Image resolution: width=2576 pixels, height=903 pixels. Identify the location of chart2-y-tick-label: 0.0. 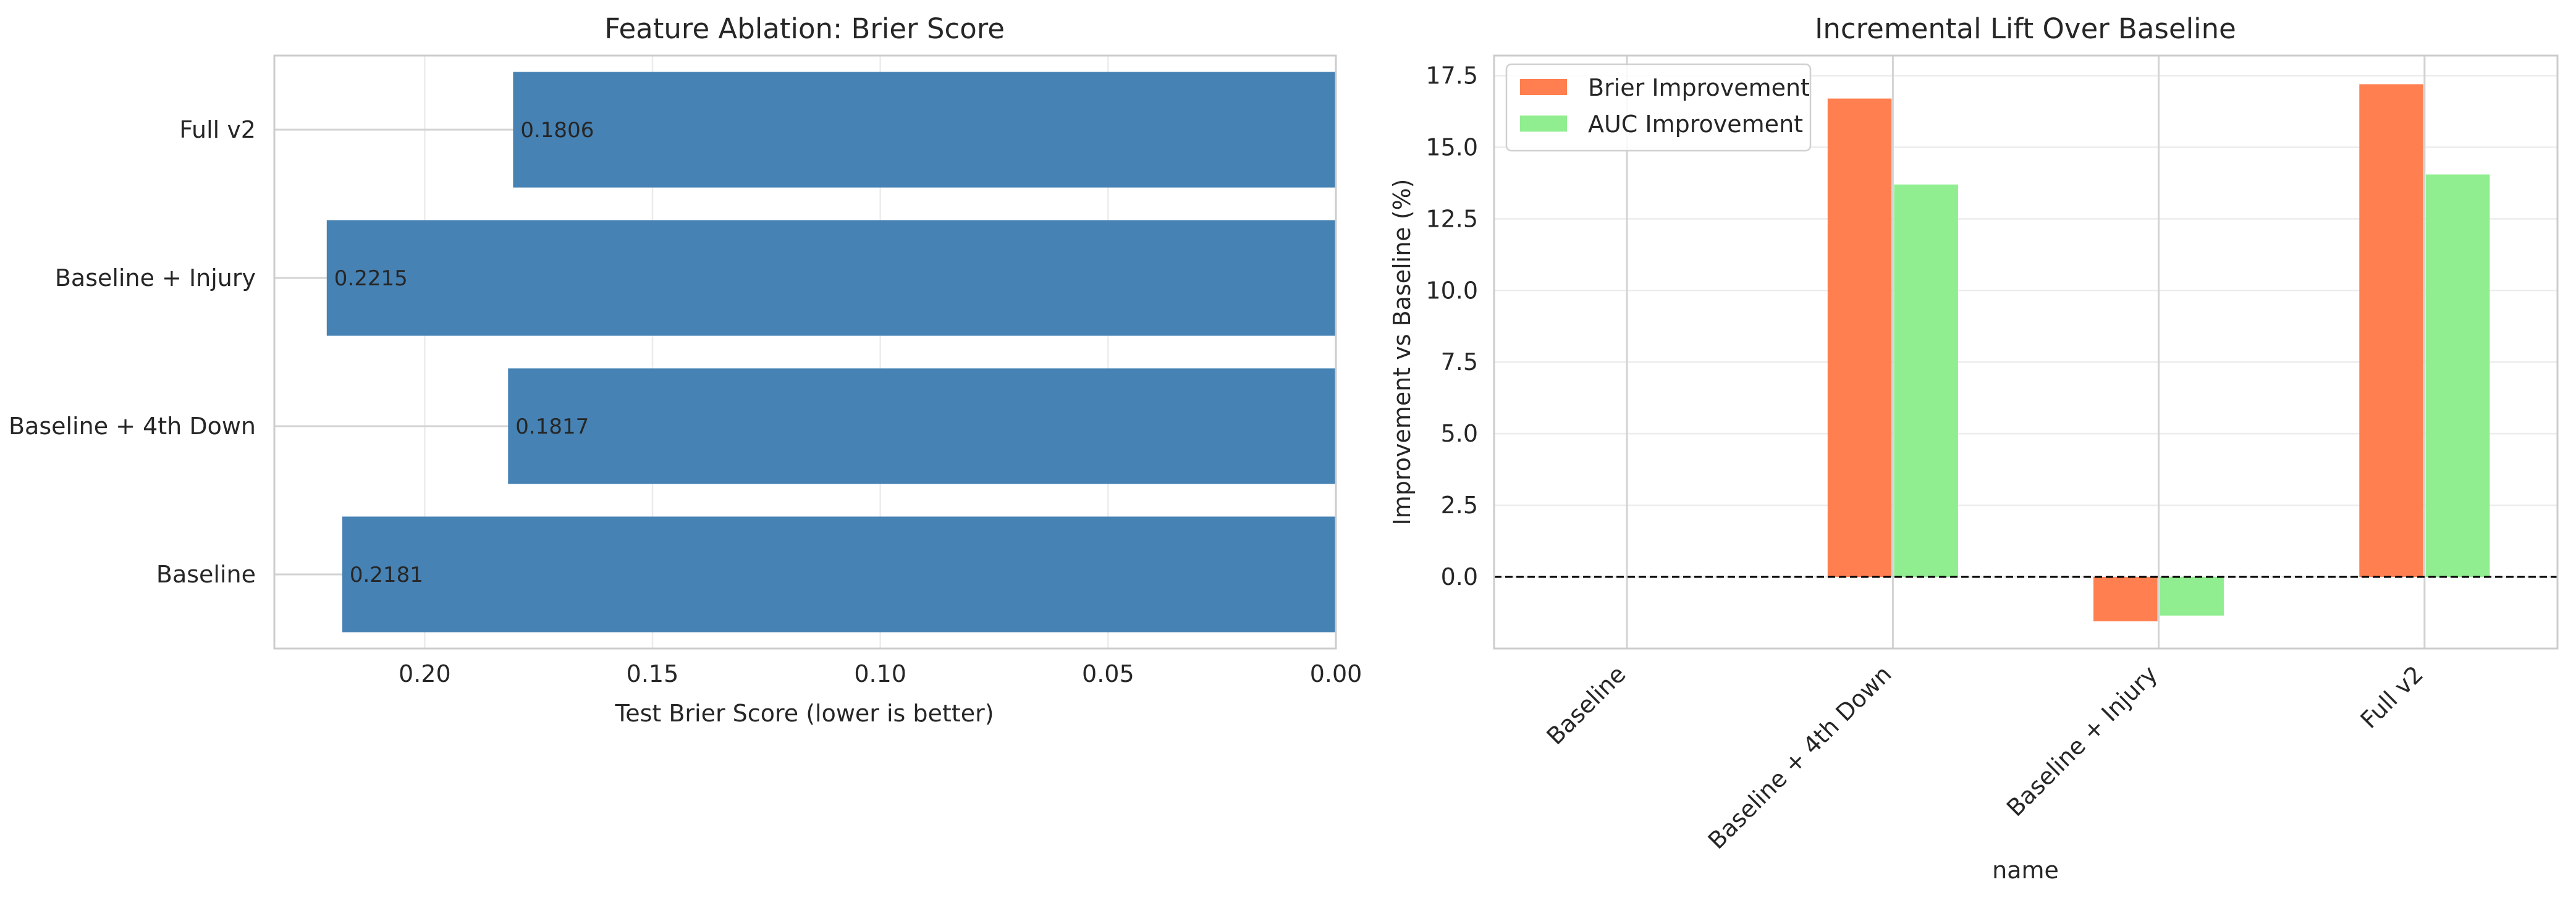
(1459, 576).